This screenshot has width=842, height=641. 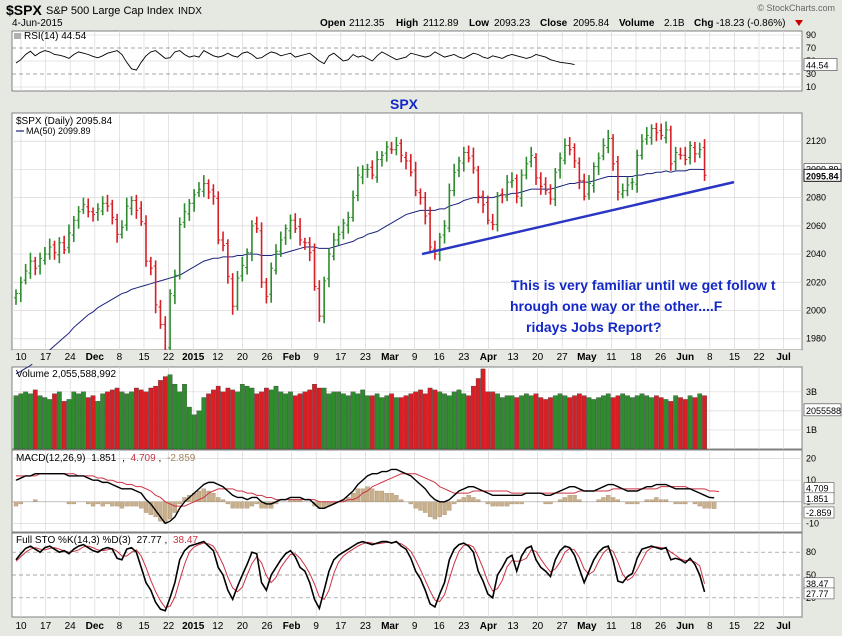 What do you see at coordinates (812, 523) in the screenshot?
I see `macd-tick-label: -10` at bounding box center [812, 523].